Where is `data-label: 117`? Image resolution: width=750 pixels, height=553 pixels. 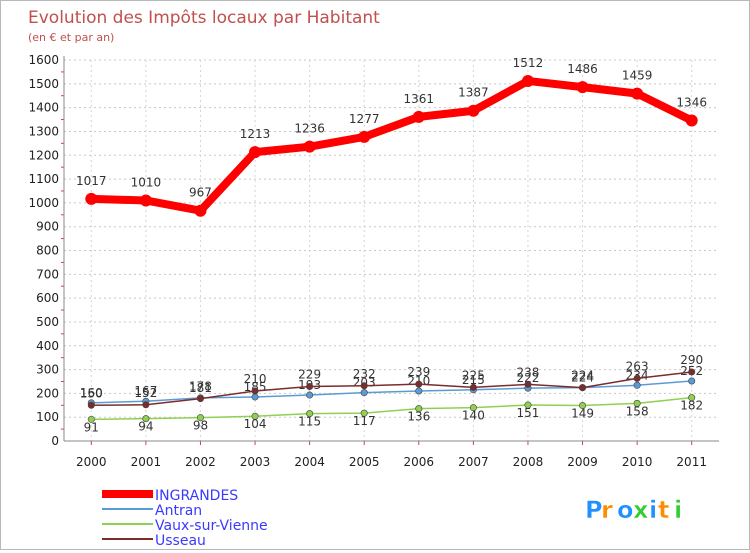
data-label: 117 is located at coordinates (364, 421).